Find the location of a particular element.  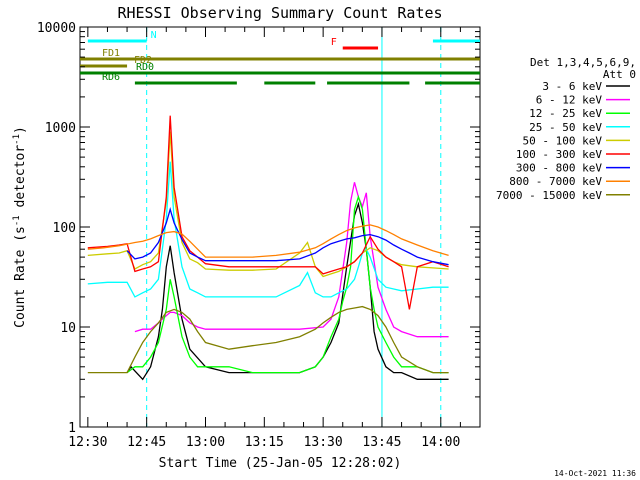

x-tick-label-4: 13:30 is located at coordinates (323, 442).